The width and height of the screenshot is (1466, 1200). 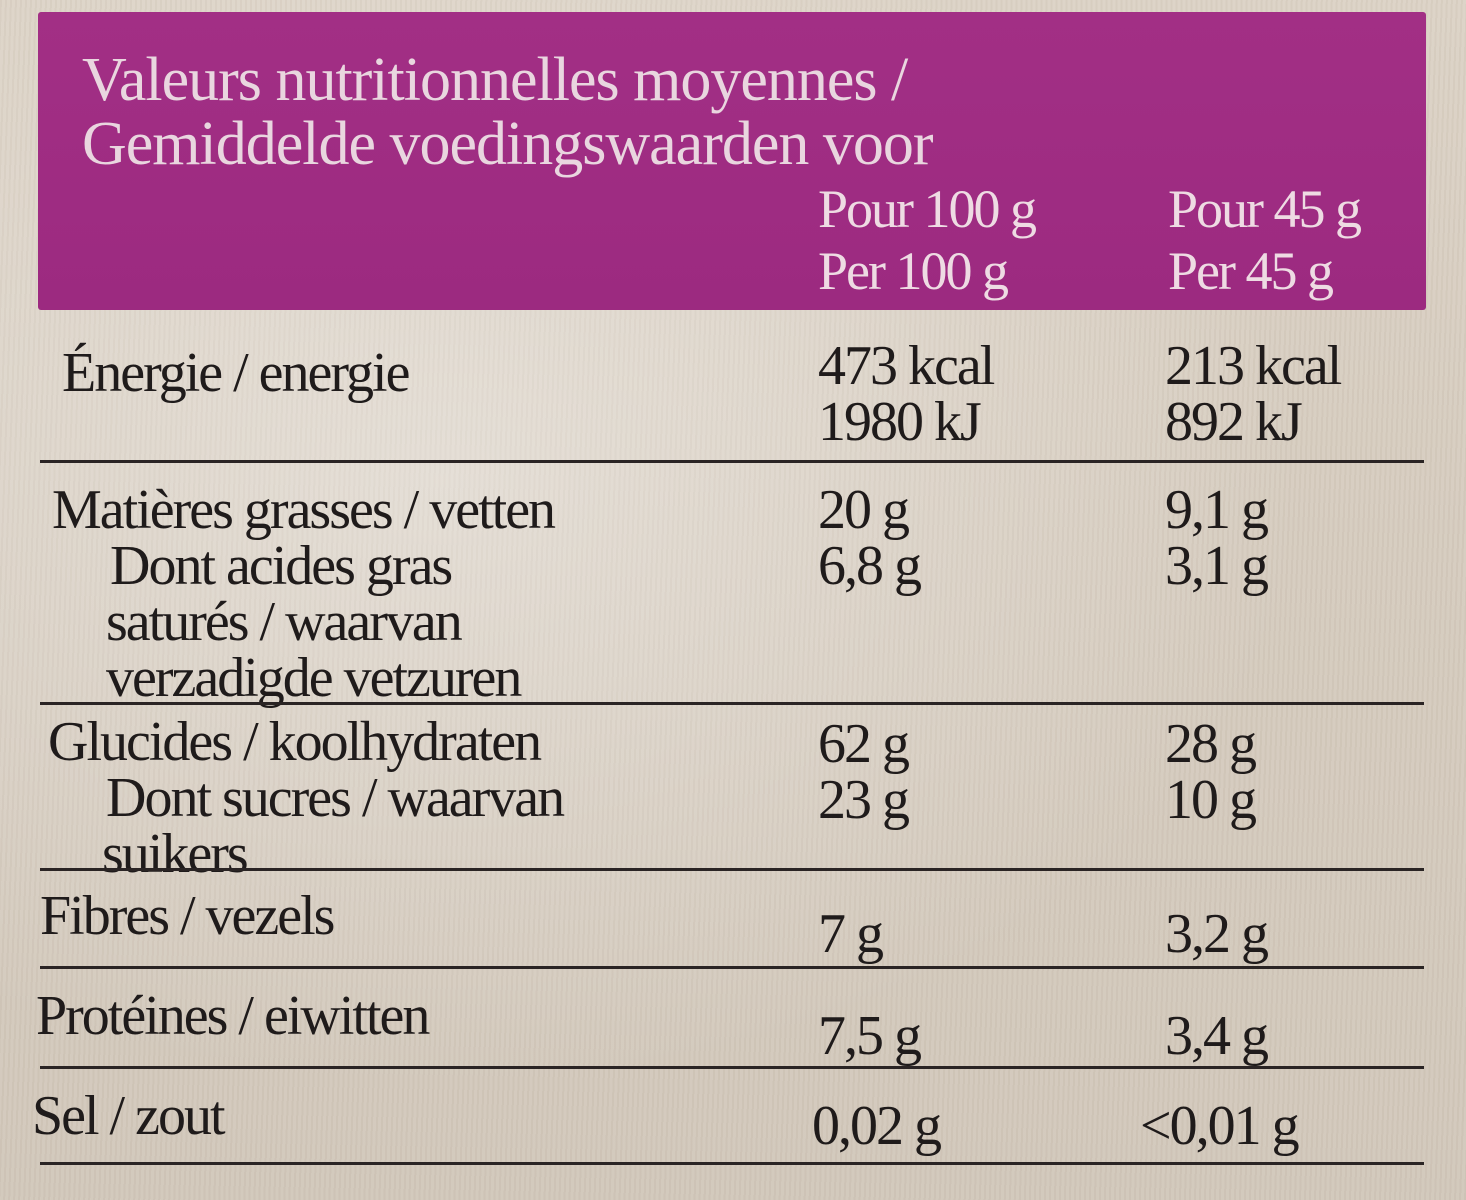 I want to click on fat-per-100g: 20 g 6,8 g, so click(x=870, y=538).